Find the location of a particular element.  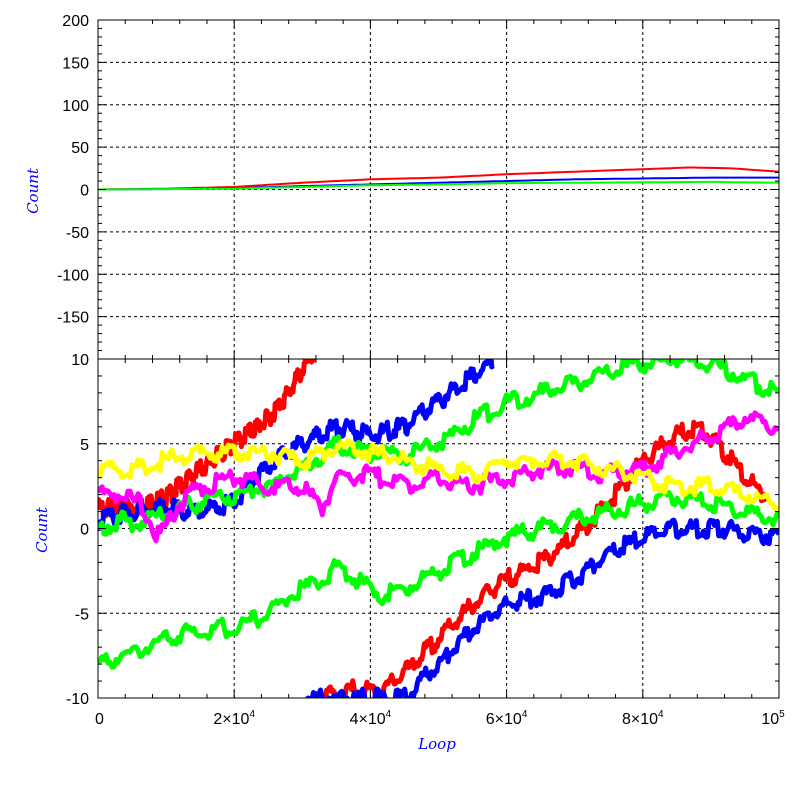

bottom-ytick-label-2: 0 is located at coordinates (84, 530).